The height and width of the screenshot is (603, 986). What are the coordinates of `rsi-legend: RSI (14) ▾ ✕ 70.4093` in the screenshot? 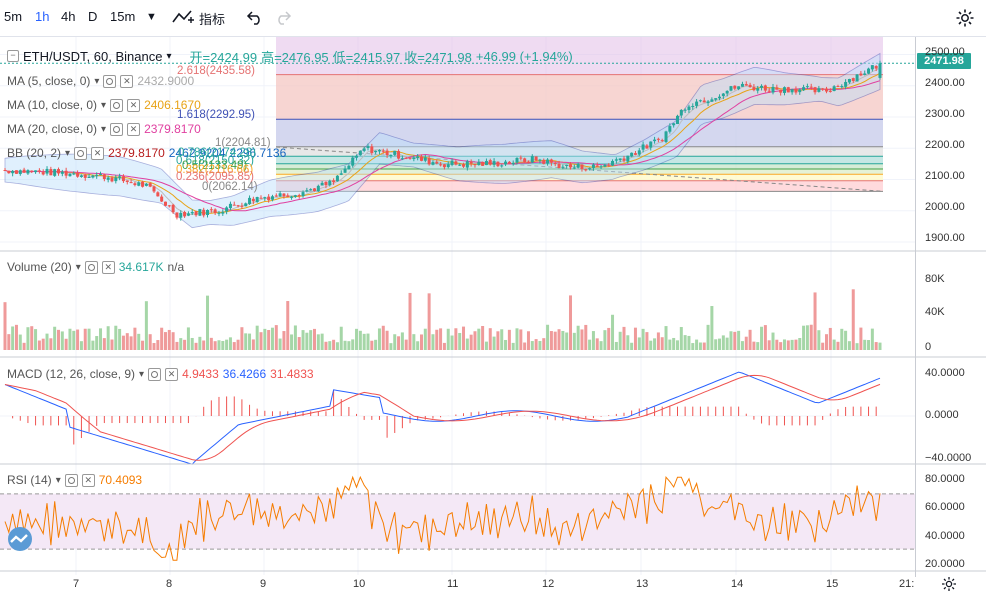 It's located at (74, 480).